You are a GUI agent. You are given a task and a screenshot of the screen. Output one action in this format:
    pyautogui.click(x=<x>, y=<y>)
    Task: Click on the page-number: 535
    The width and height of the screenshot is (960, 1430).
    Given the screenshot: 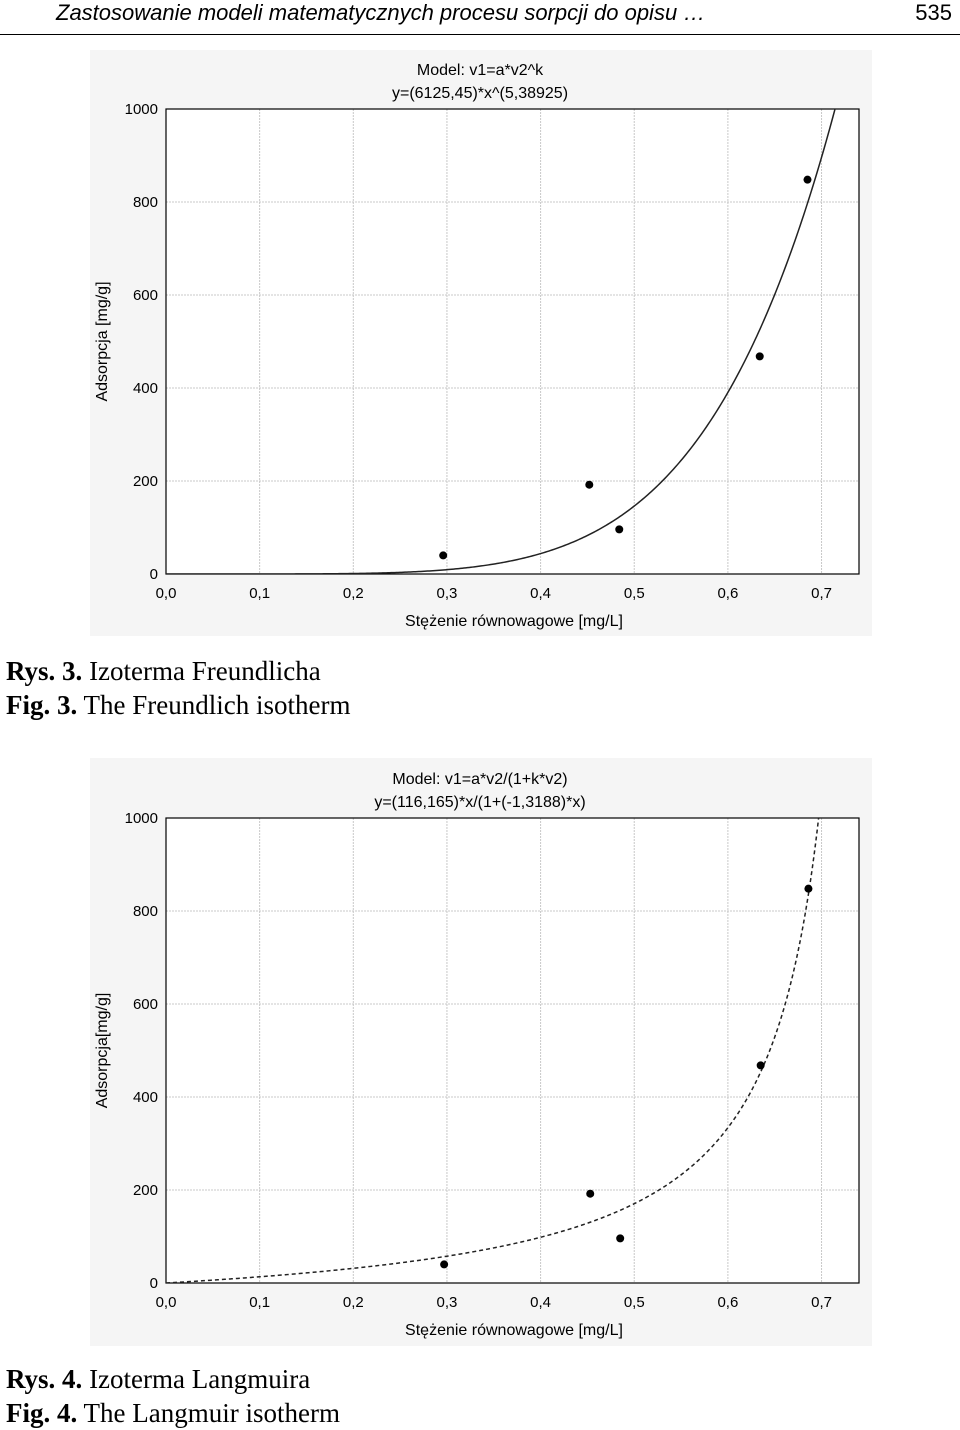 What is the action you would take?
    pyautogui.click(x=933, y=12)
    